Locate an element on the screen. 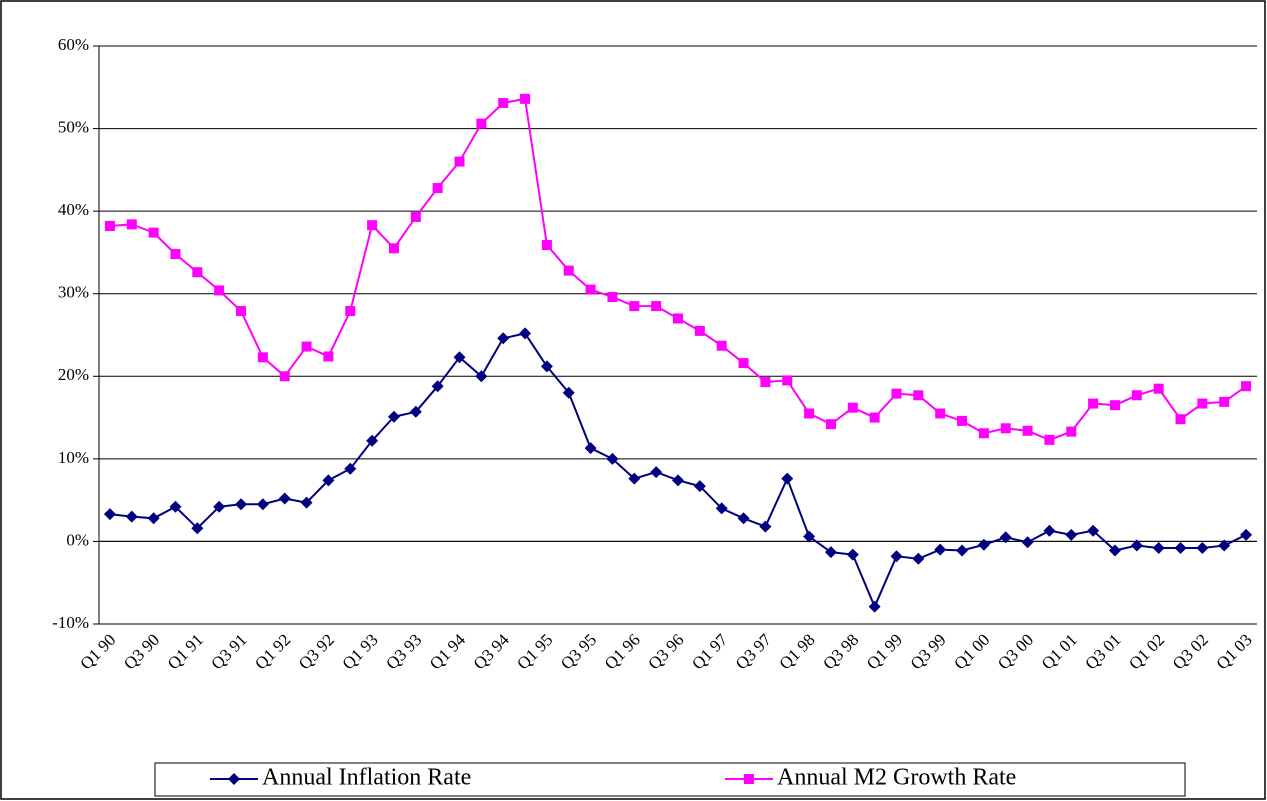 The height and width of the screenshot is (801, 1267). y-tick-label: 30% is located at coordinates (73, 292).